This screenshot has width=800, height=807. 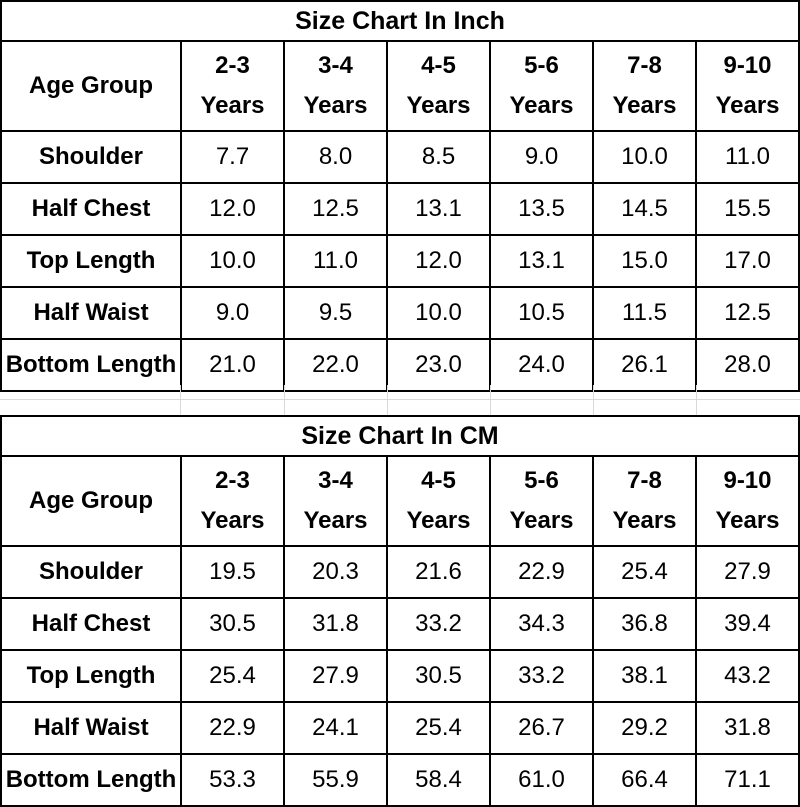 I want to click on measurement-value: 9.5, so click(x=335, y=313).